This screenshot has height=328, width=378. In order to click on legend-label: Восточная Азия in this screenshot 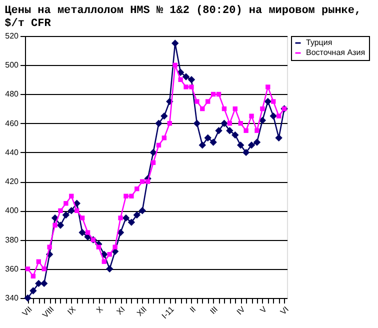, I will do `click(336, 52)`.